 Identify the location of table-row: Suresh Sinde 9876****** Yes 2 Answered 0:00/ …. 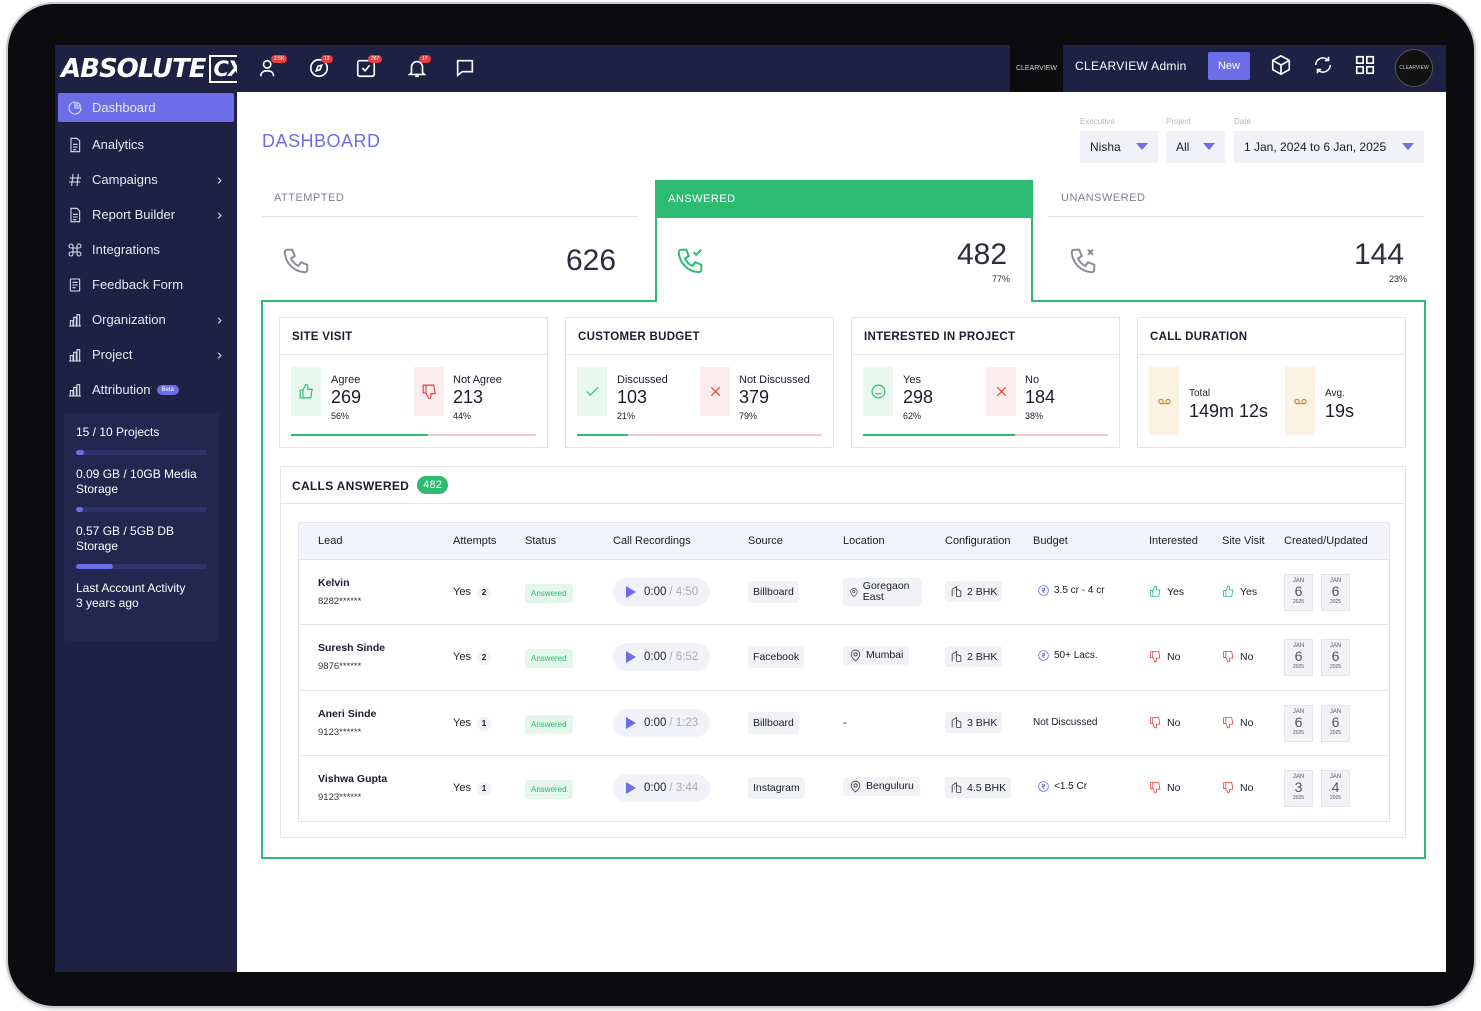
(844, 656).